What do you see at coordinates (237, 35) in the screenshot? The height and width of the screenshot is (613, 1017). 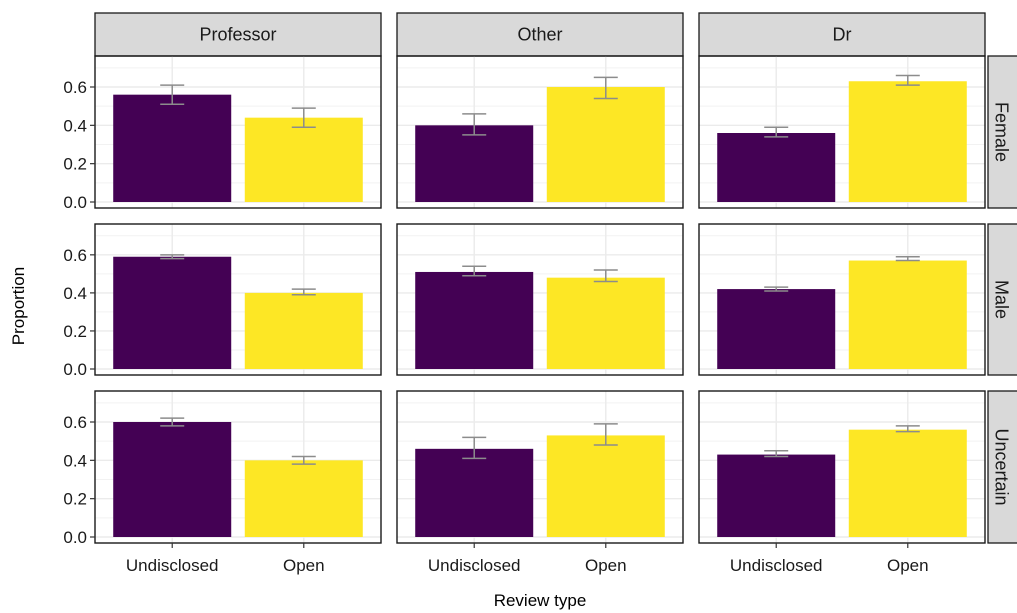 I see `column-strip-label: Professor` at bounding box center [237, 35].